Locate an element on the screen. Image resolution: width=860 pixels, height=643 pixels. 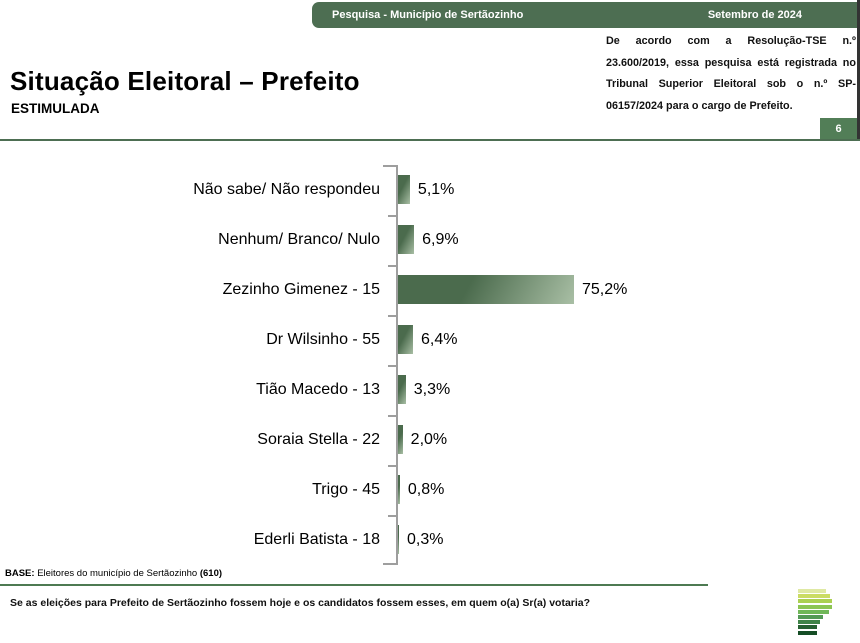
value-label: 2,0% is located at coordinates (429, 439).